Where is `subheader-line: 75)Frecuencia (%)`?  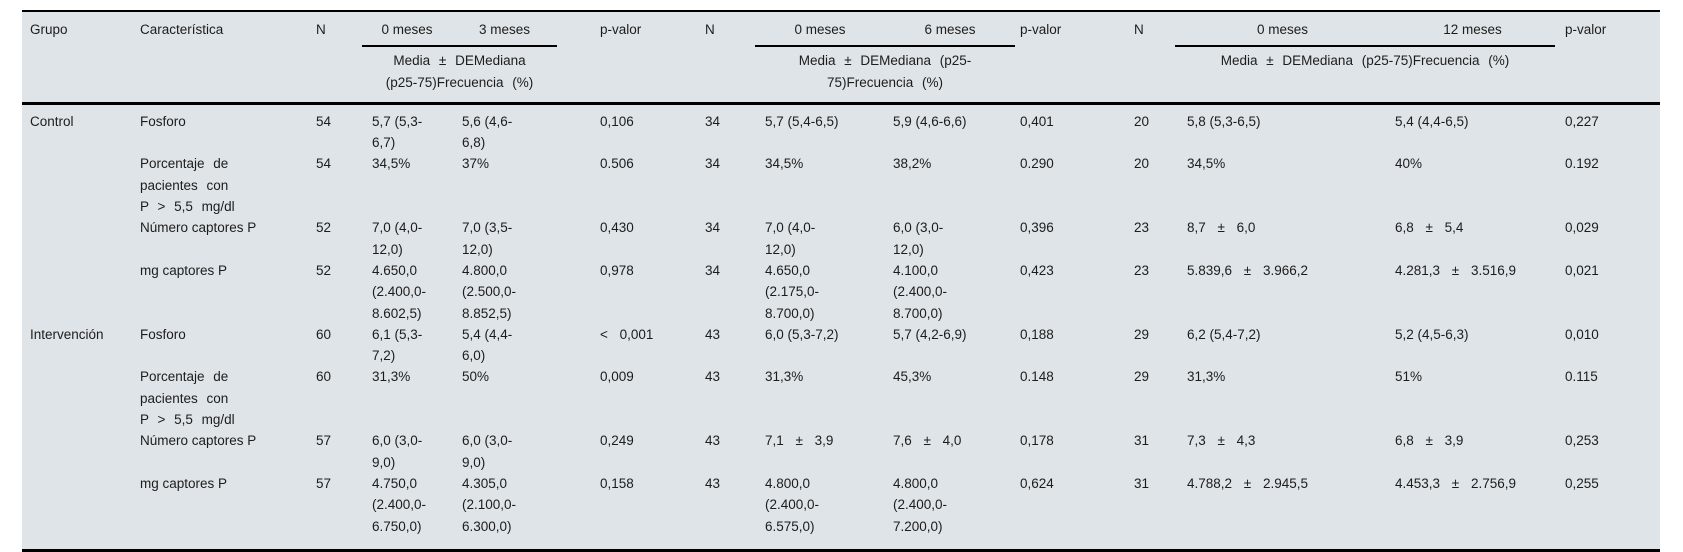
subheader-line: 75)Frecuencia (%) is located at coordinates (885, 82).